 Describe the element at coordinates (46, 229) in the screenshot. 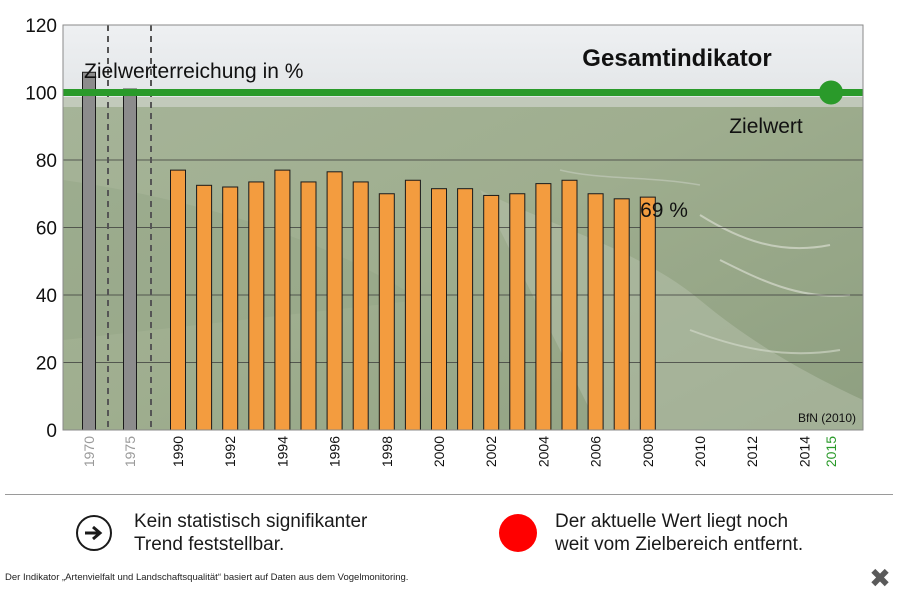

I see `y-tick-label: 60` at that location.